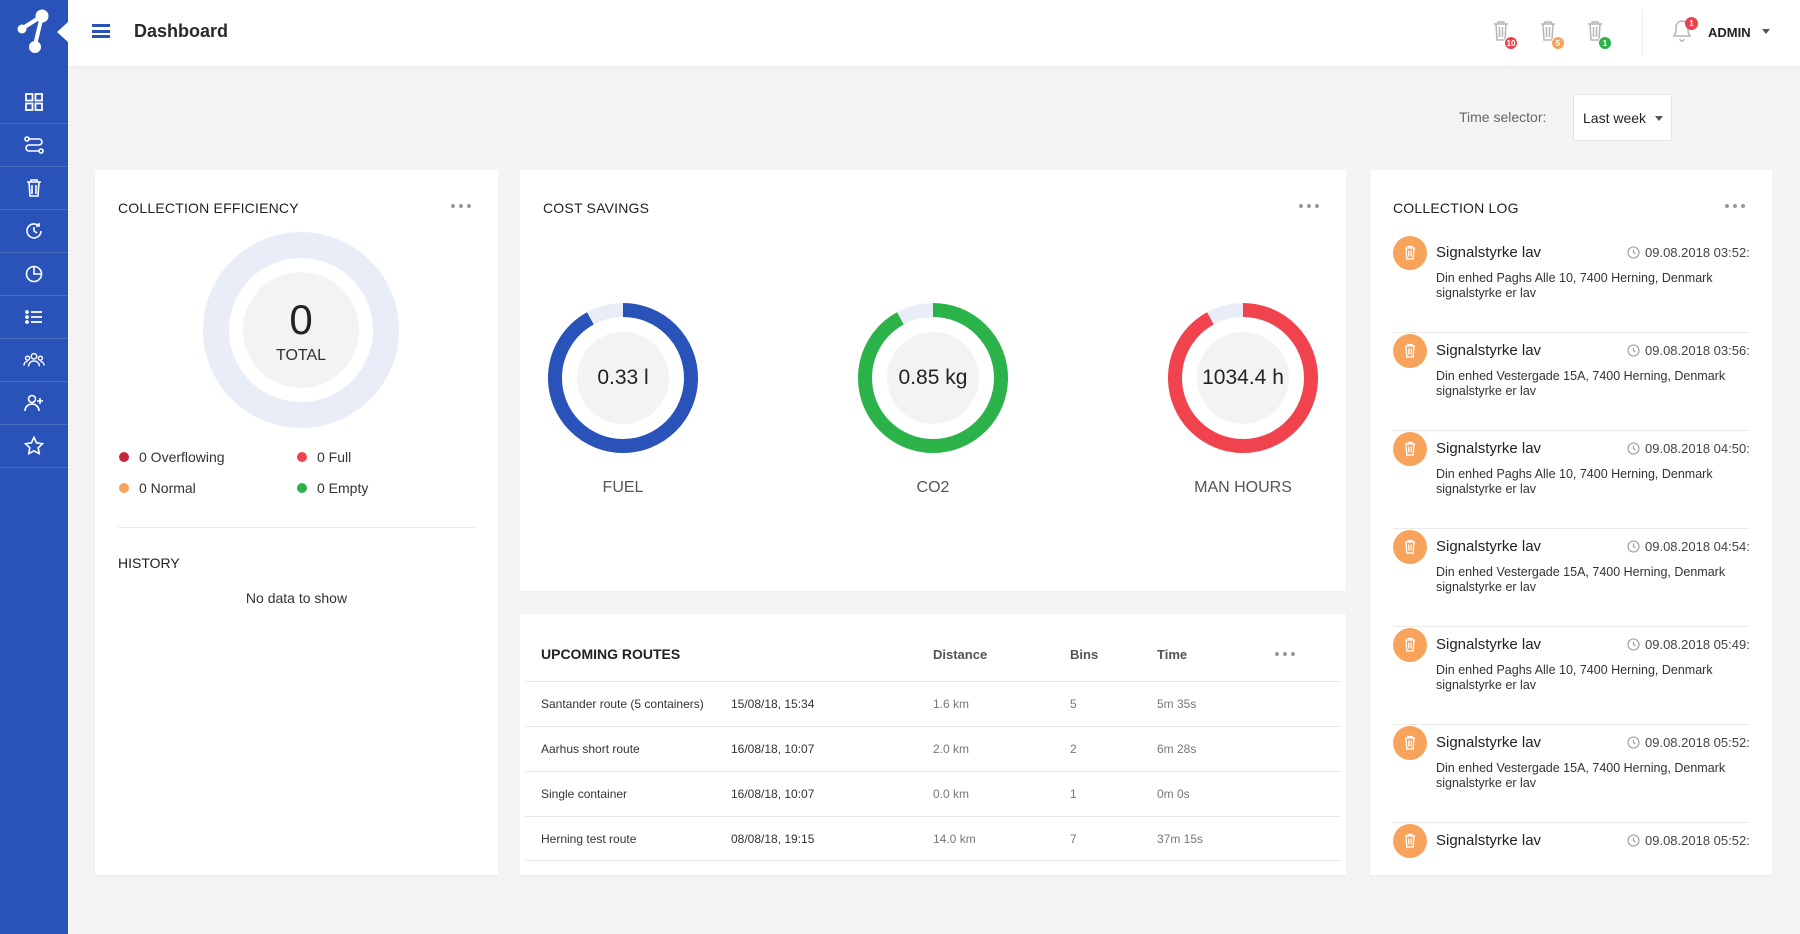 The height and width of the screenshot is (934, 1800). I want to click on legend-dot, so click(302, 488).